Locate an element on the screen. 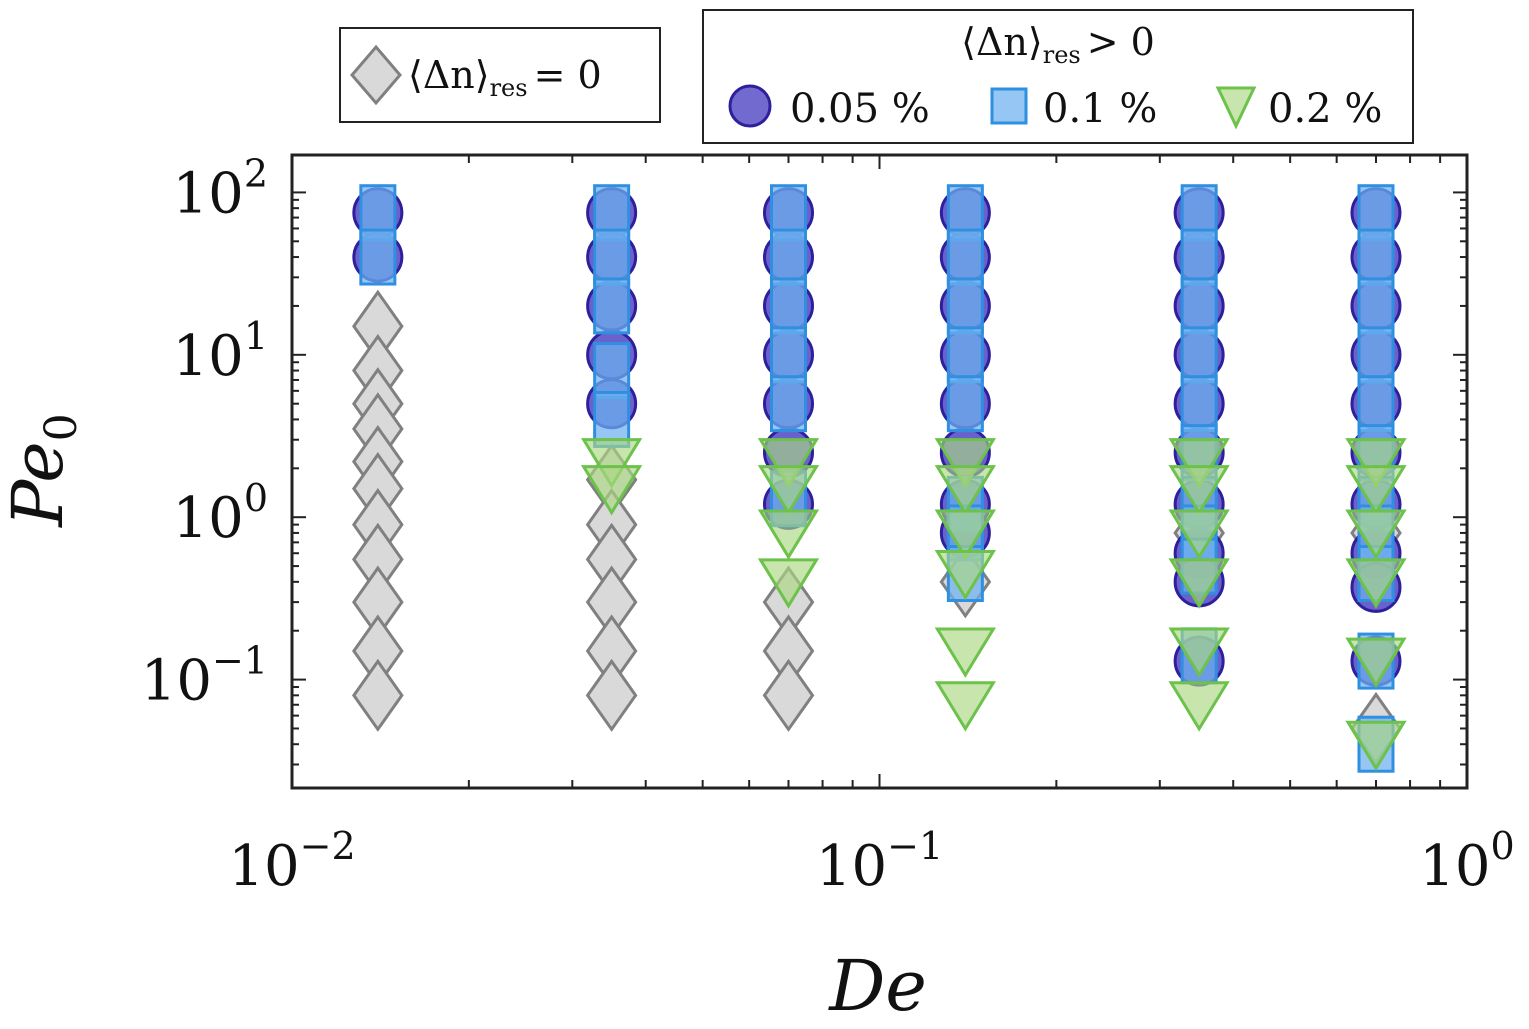 The image size is (1529, 1029). legend-positive-box is located at coordinates (1058, 76).